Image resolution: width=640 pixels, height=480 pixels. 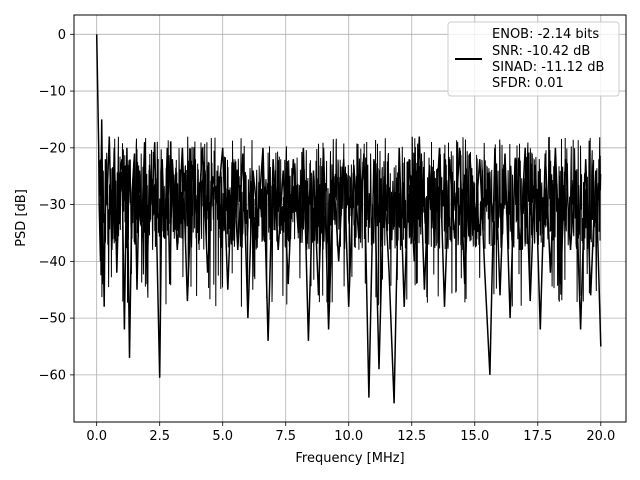 What do you see at coordinates (52, 262) in the screenshot?
I see `y-tick-label: −40` at bounding box center [52, 262].